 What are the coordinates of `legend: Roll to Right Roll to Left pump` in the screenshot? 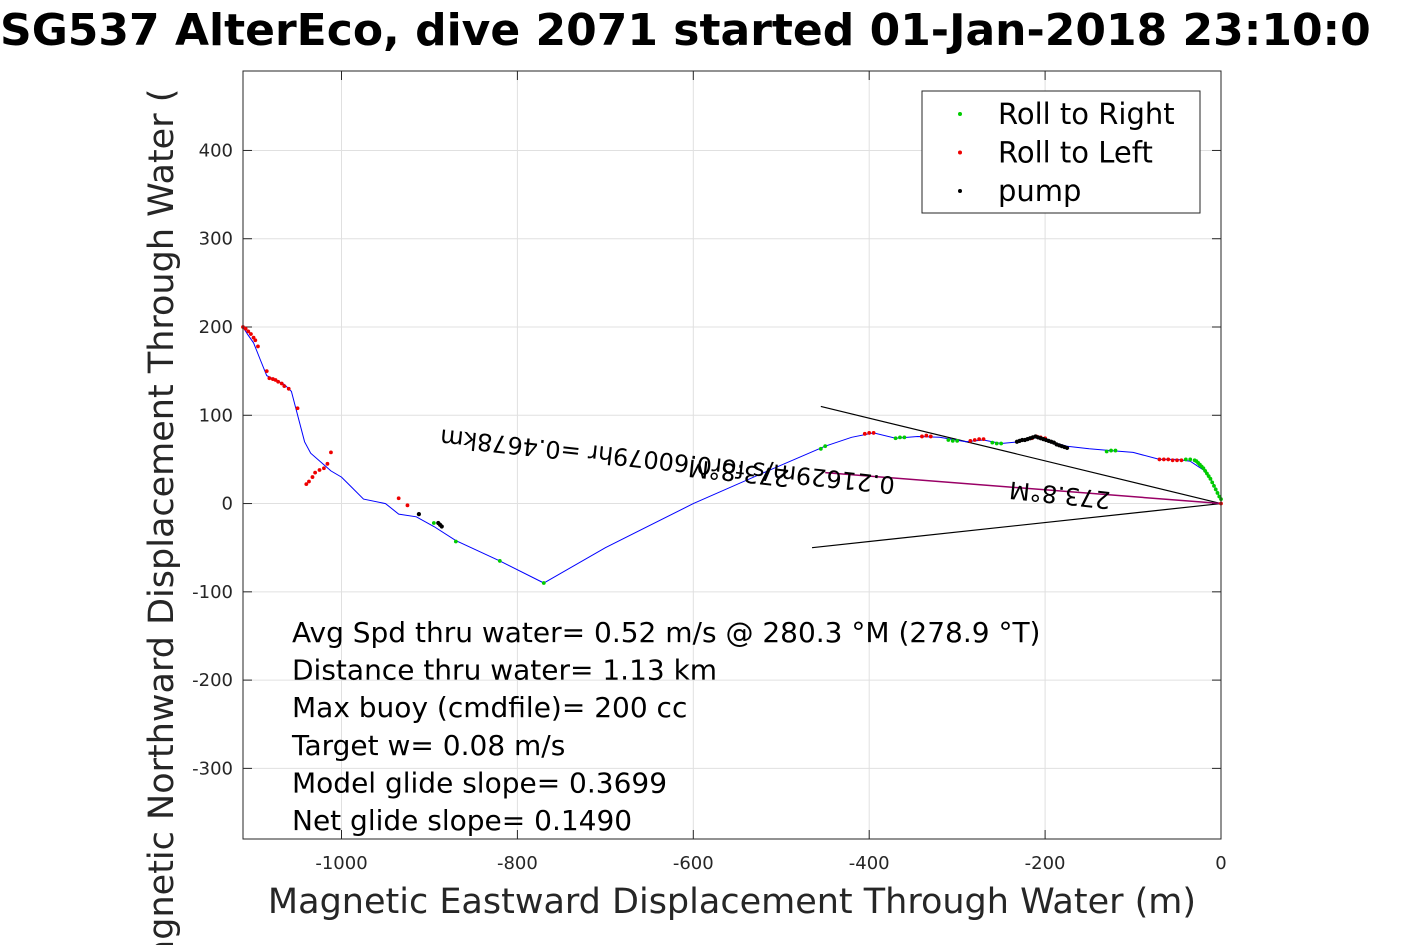 It's located at (1061, 152).